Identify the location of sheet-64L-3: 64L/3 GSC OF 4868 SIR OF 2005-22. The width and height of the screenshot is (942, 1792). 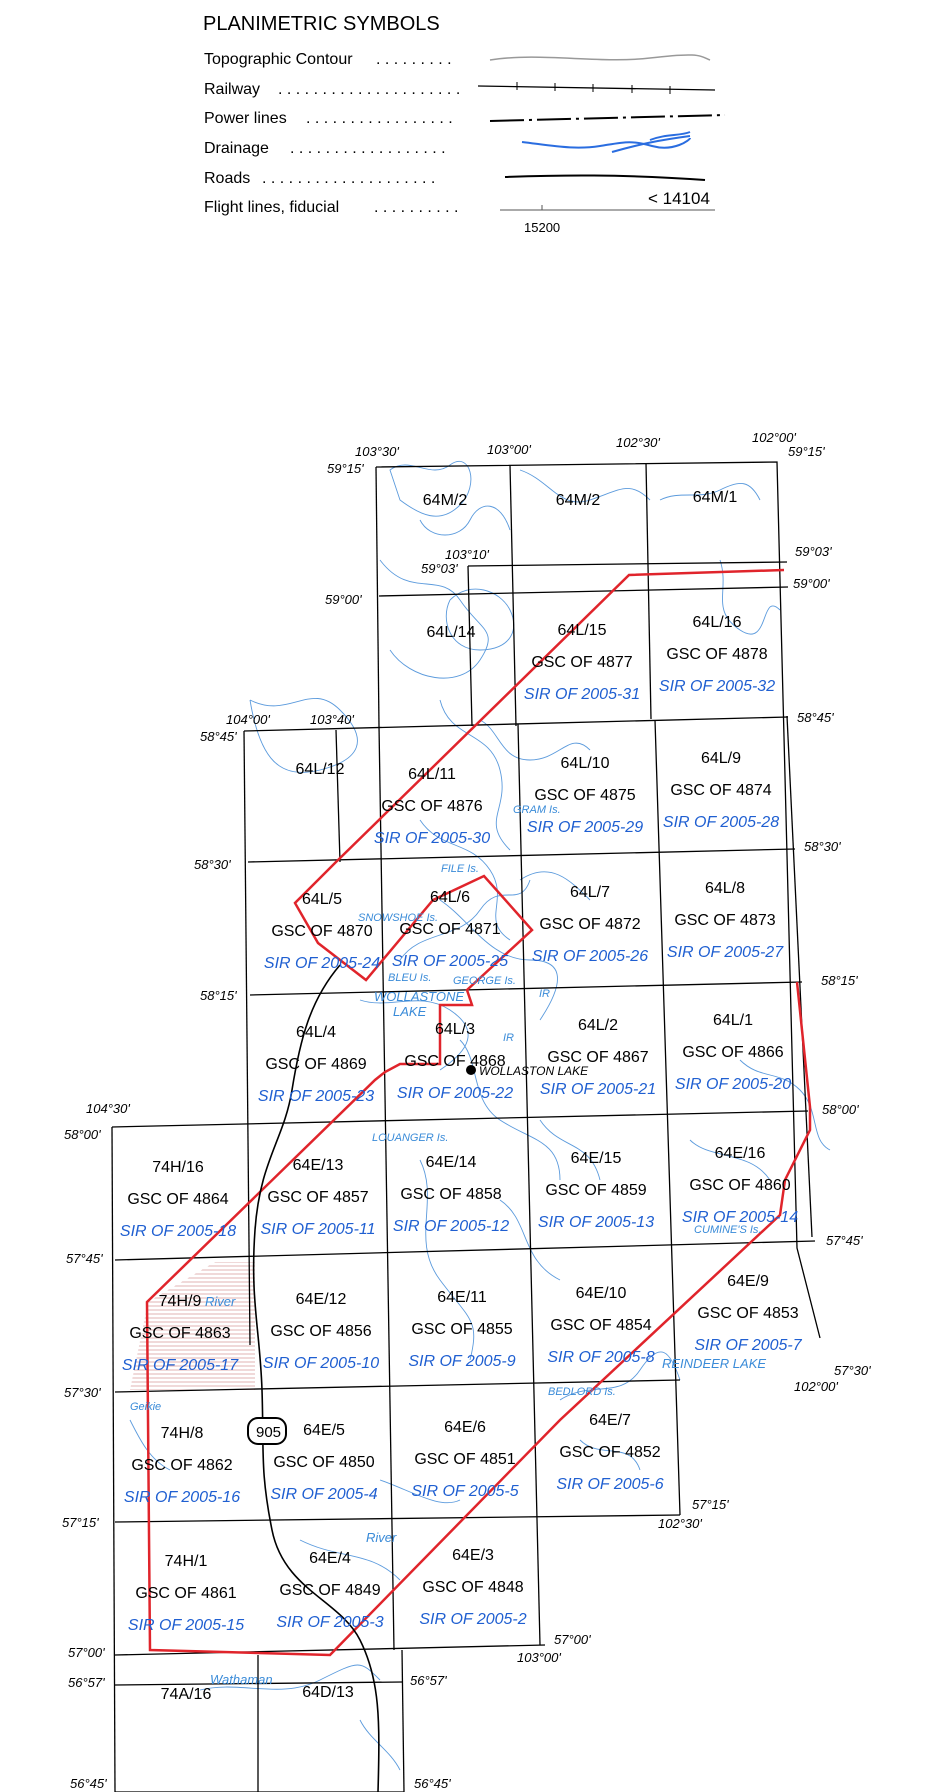
(455, 1061).